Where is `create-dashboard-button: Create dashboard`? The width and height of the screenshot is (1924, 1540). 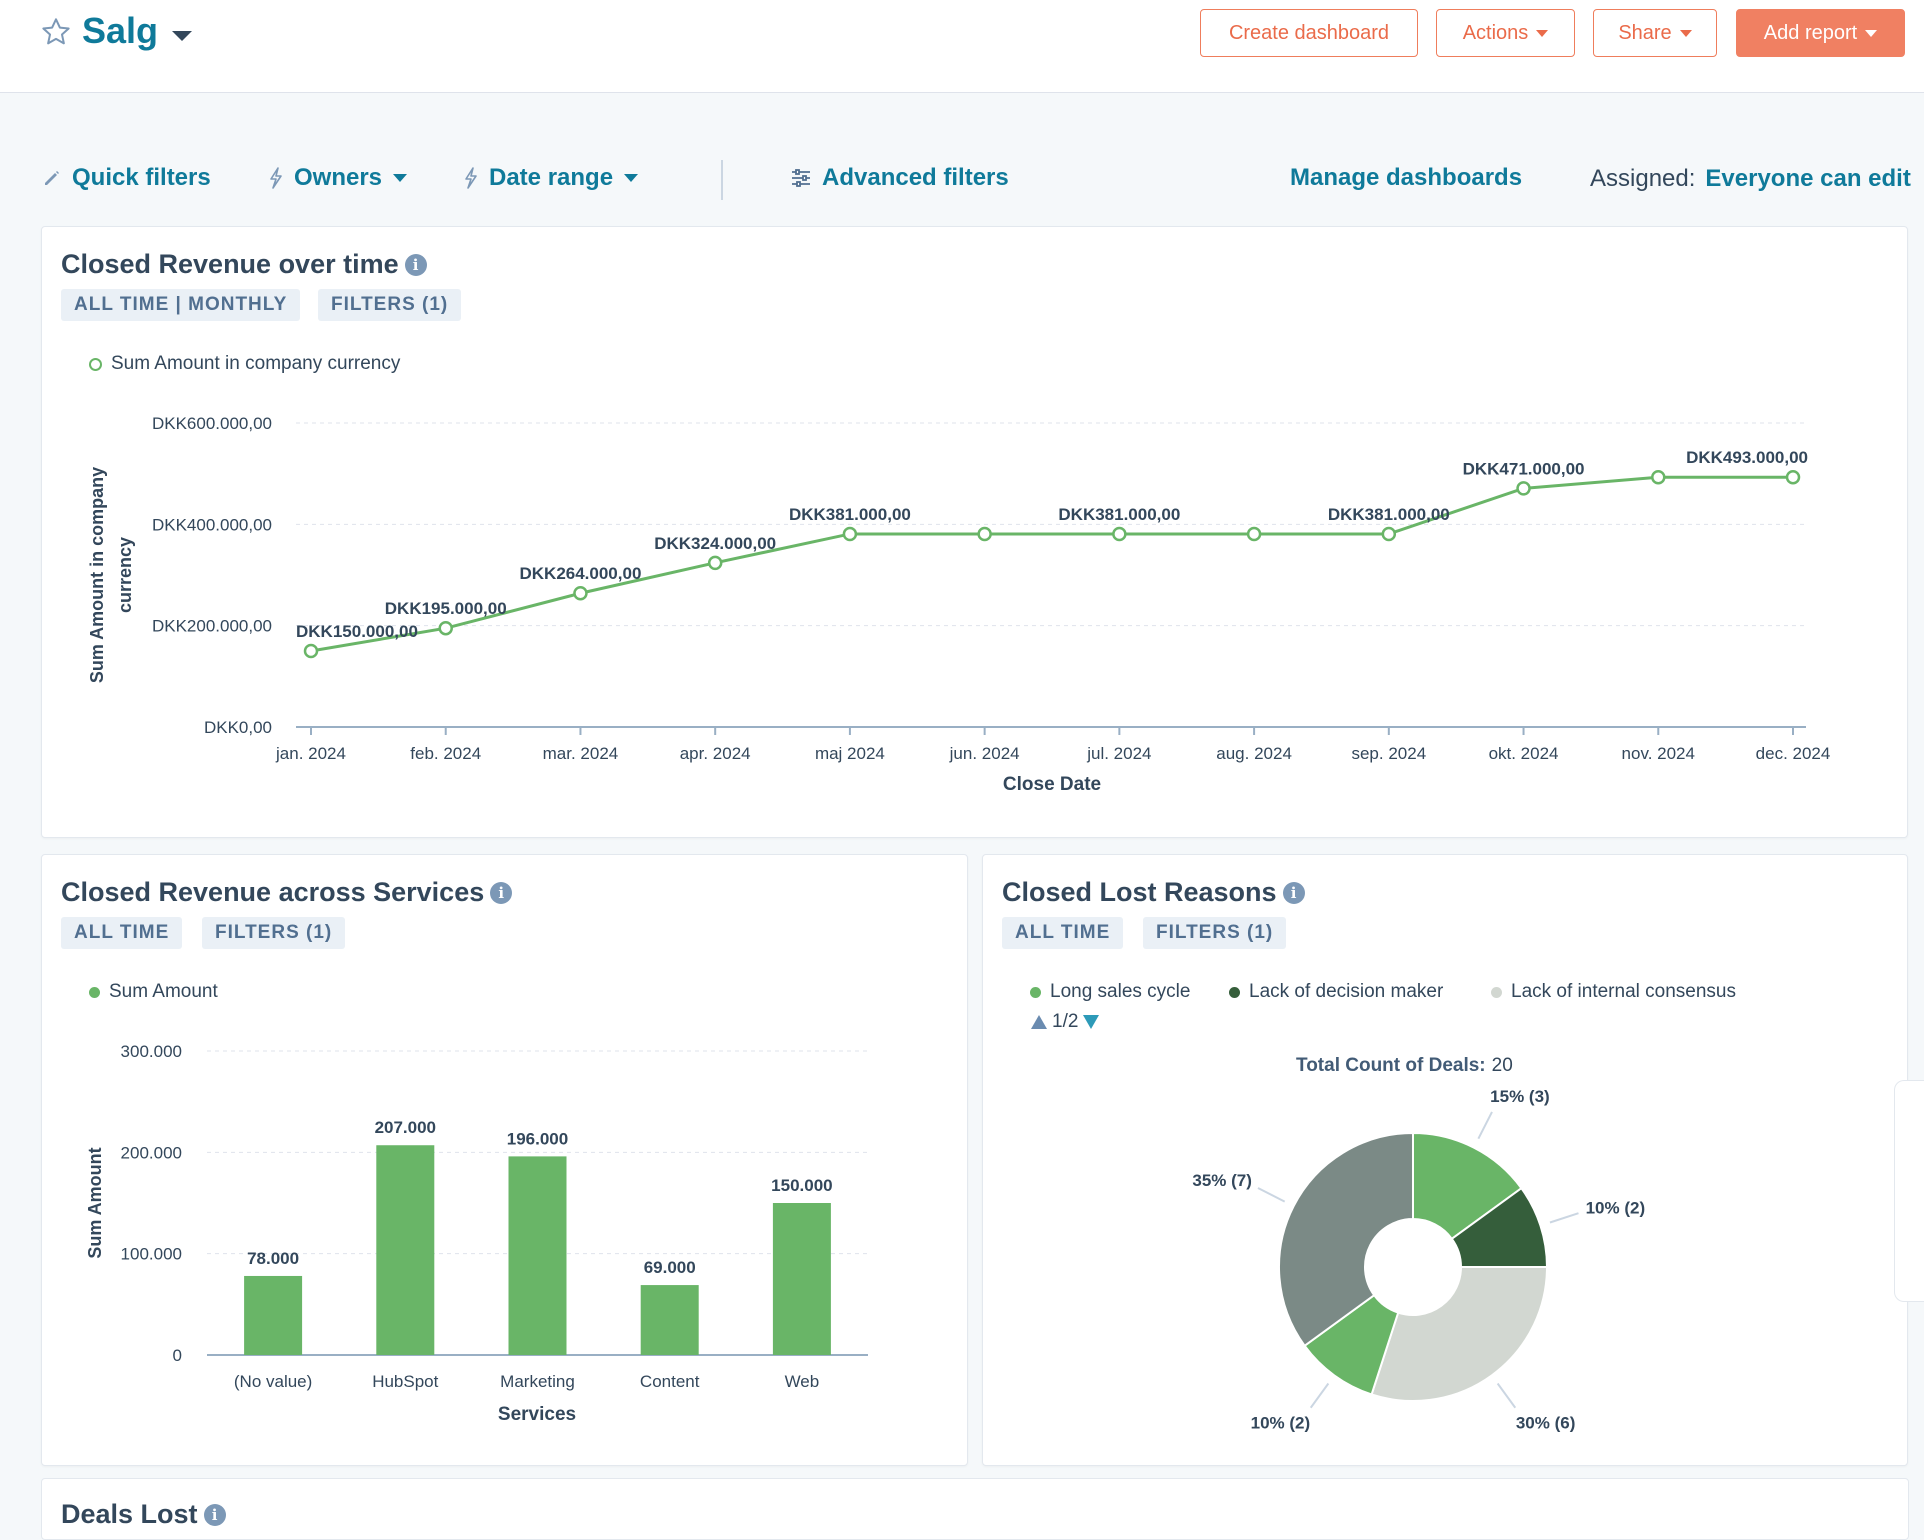
create-dashboard-button: Create dashboard is located at coordinates (1309, 33).